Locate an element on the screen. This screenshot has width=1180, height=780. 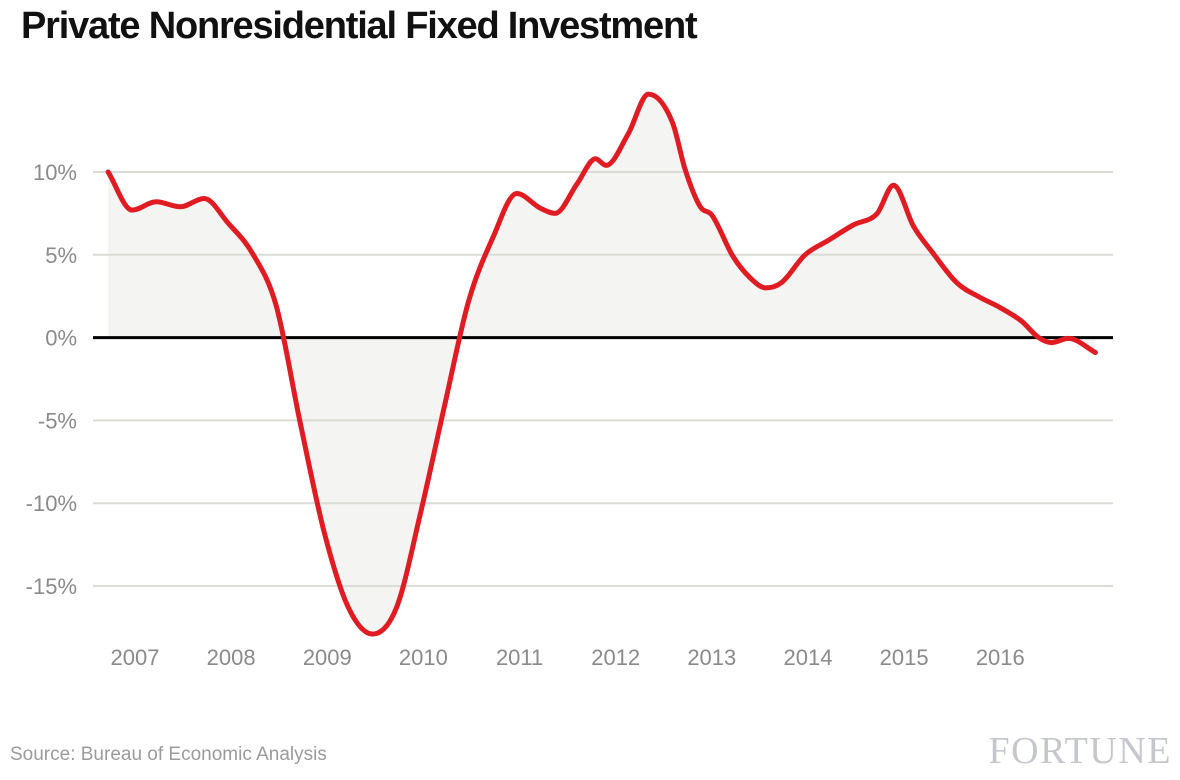
y-tick-label: 0% is located at coordinates (61, 338).